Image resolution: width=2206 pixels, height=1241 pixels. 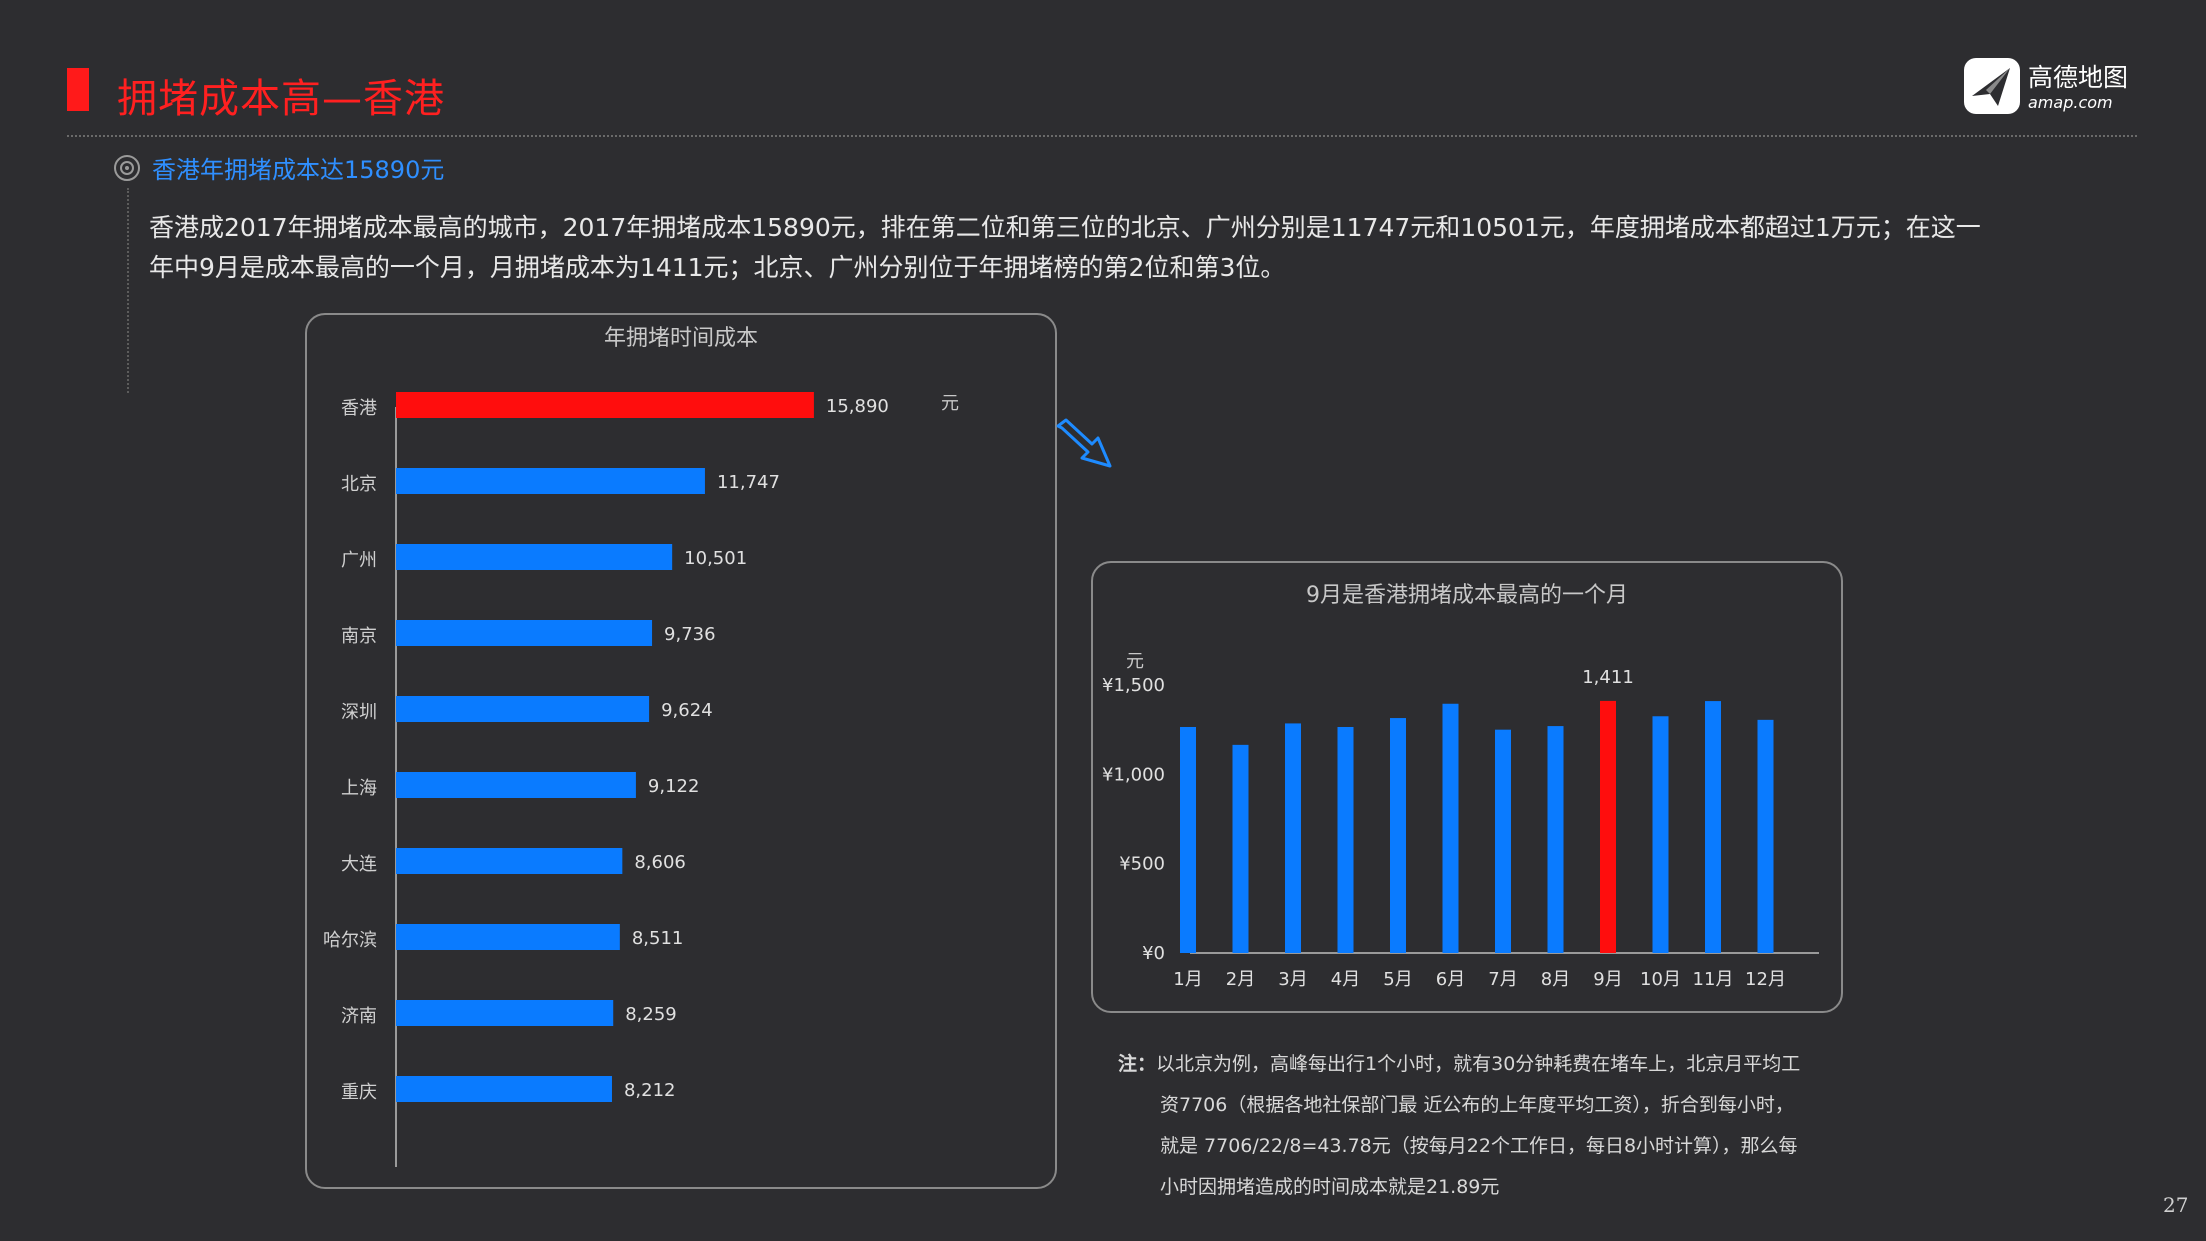 What do you see at coordinates (1765, 979) in the screenshot?
I see `x-tick-label: 12月` at bounding box center [1765, 979].